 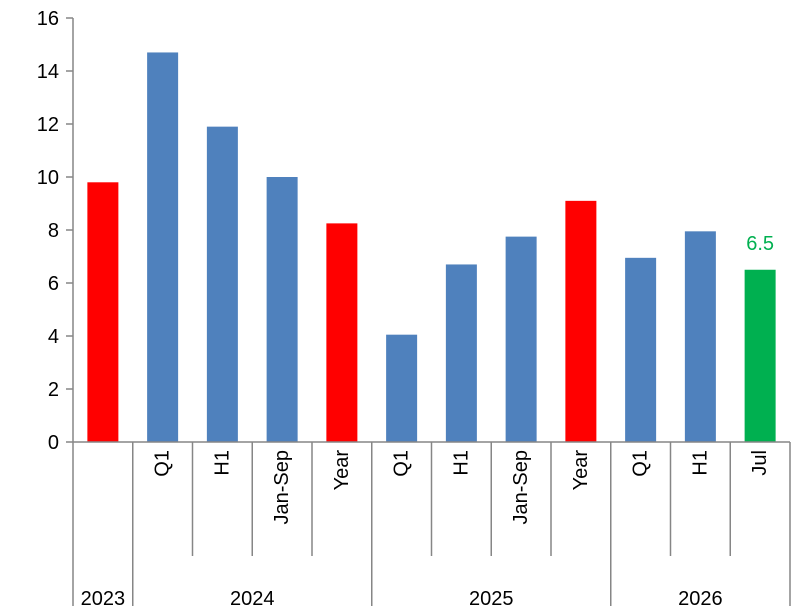 I want to click on y-tick-label: 0, so click(x=53, y=443).